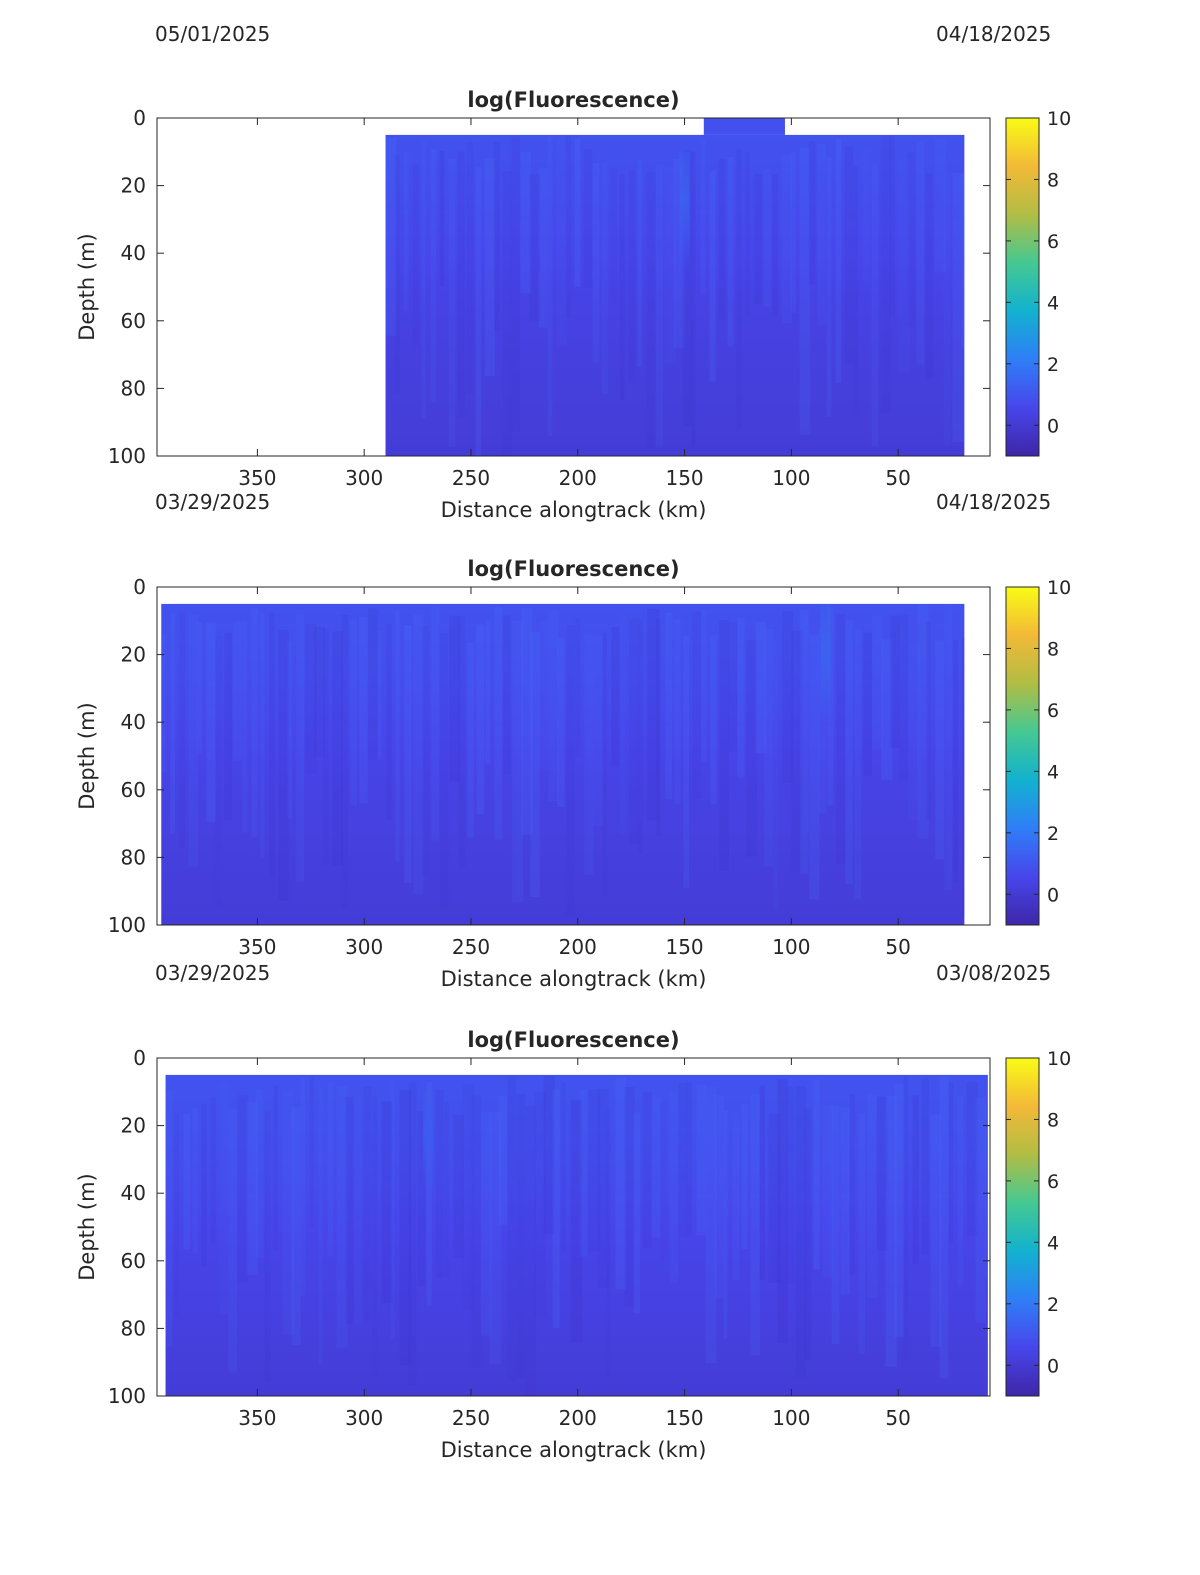 This screenshot has height=1575, width=1200. Describe the element at coordinates (213, 502) in the screenshot. I see `date-label-left-2: 03/29/2025` at that location.